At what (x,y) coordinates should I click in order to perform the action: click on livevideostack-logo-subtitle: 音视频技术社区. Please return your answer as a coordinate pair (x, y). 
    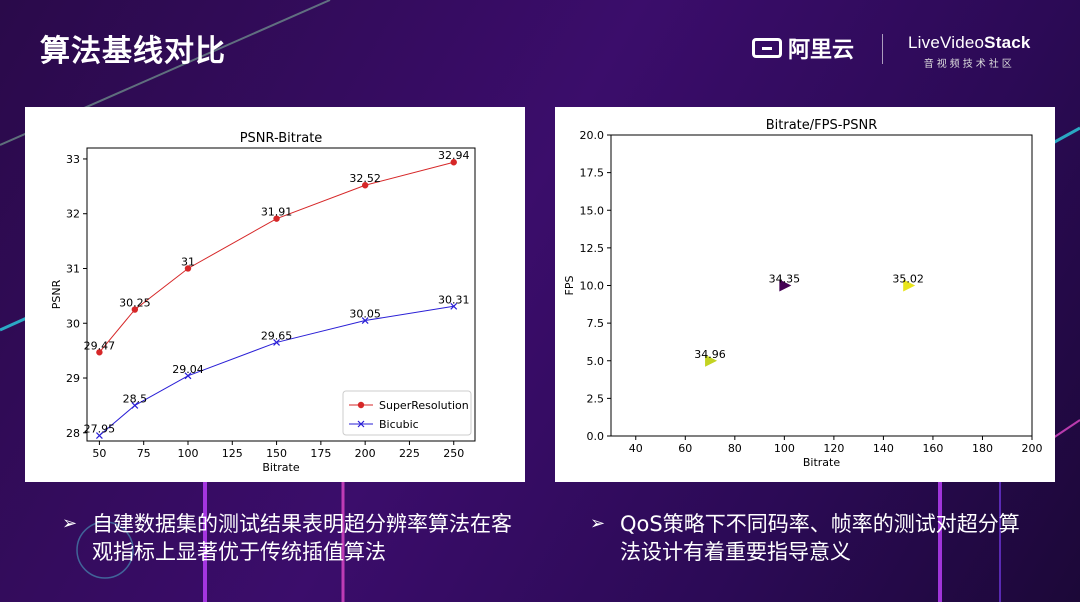
    Looking at the image, I should click on (969, 64).